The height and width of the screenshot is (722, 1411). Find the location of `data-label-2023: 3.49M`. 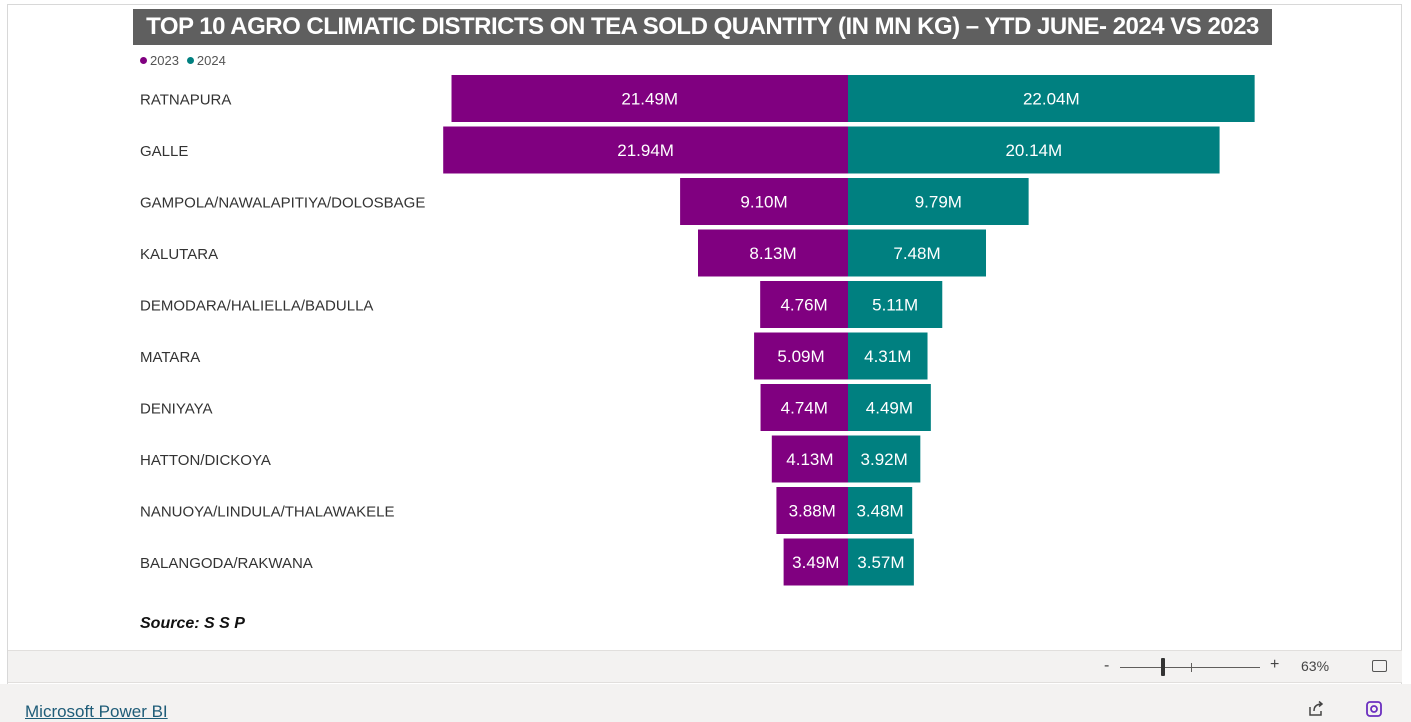

data-label-2023: 3.49M is located at coordinates (815, 562).